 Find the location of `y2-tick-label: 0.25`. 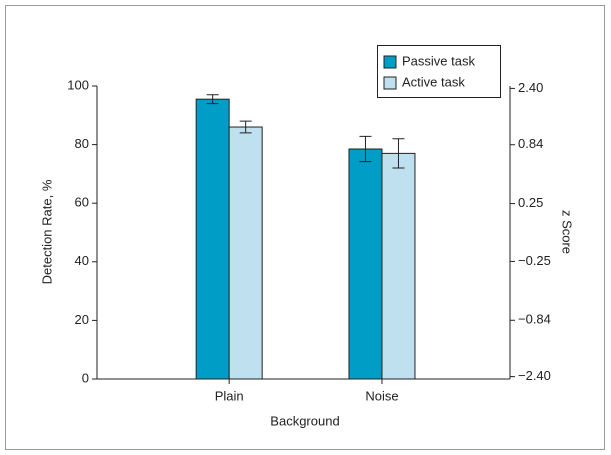

y2-tick-label: 0.25 is located at coordinates (530, 202).